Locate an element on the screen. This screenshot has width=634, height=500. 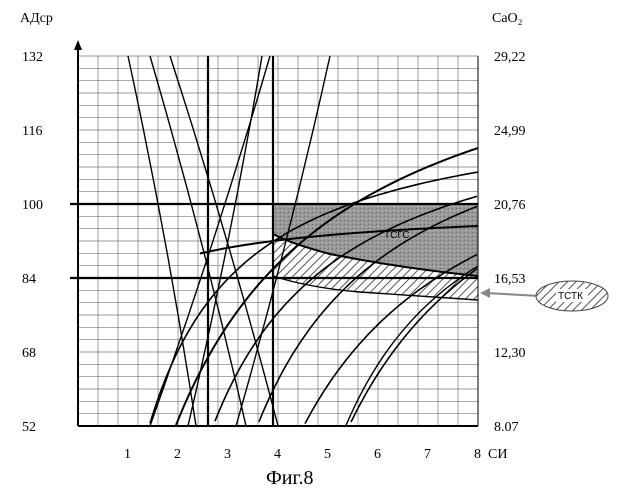
y-right-title: CaO₂ is located at coordinates (507, 18).